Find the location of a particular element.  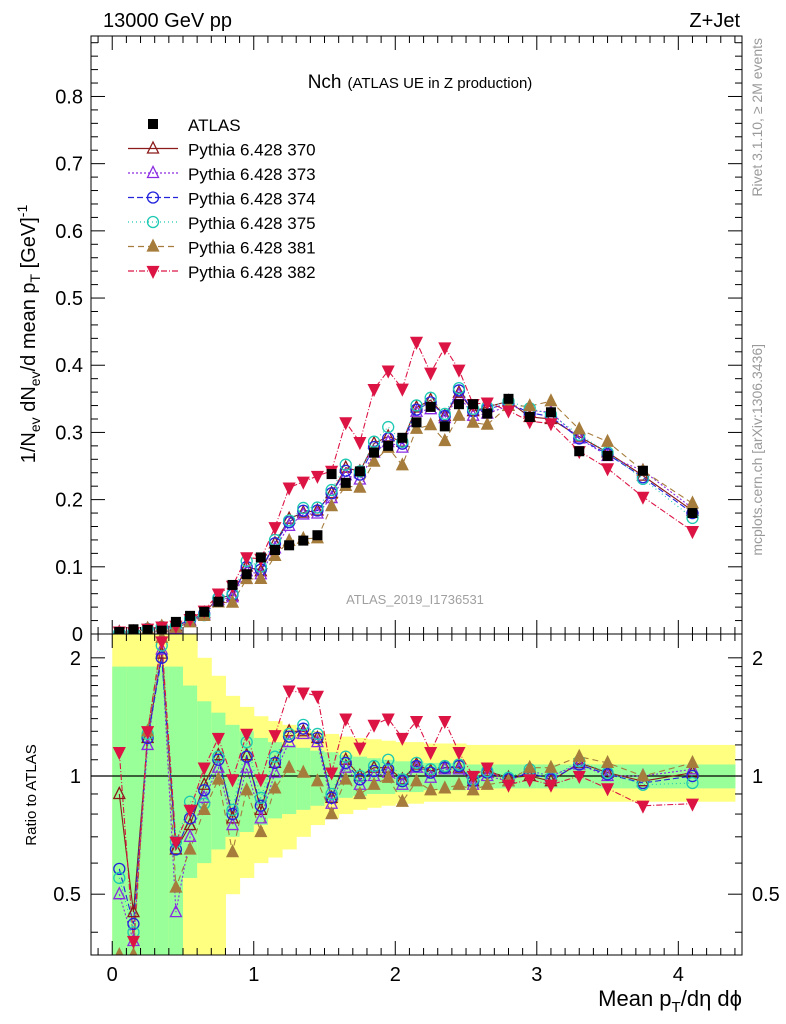

x-tick-label: 0 is located at coordinates (112, 975).